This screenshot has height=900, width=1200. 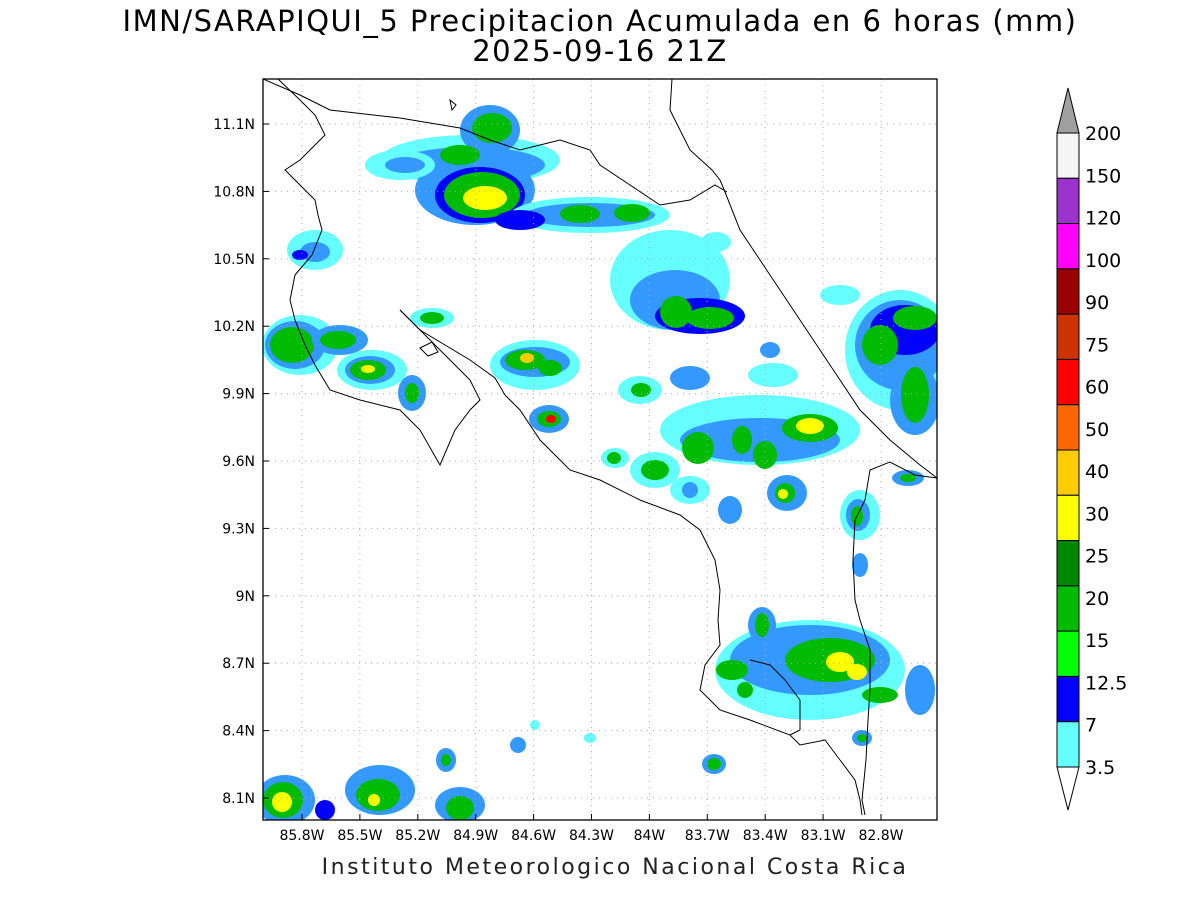 What do you see at coordinates (1097, 641) in the screenshot?
I see `colorbar-label: 15` at bounding box center [1097, 641].